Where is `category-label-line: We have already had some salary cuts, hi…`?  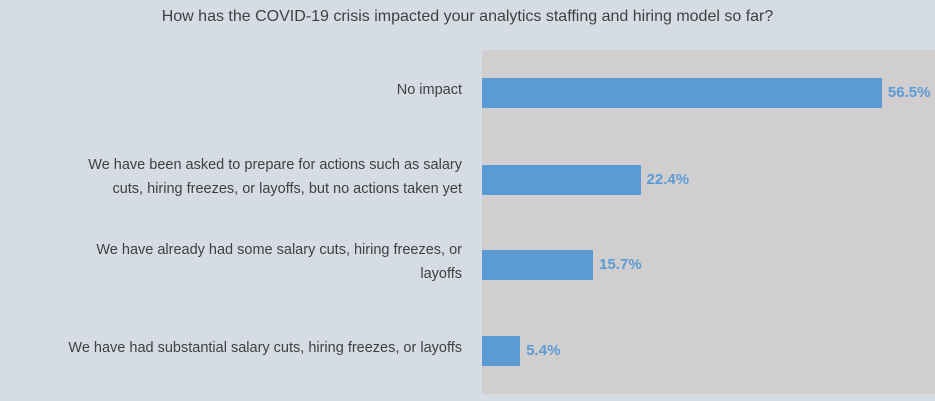
category-label-line: We have already had some salary cuts, hi… is located at coordinates (279, 250).